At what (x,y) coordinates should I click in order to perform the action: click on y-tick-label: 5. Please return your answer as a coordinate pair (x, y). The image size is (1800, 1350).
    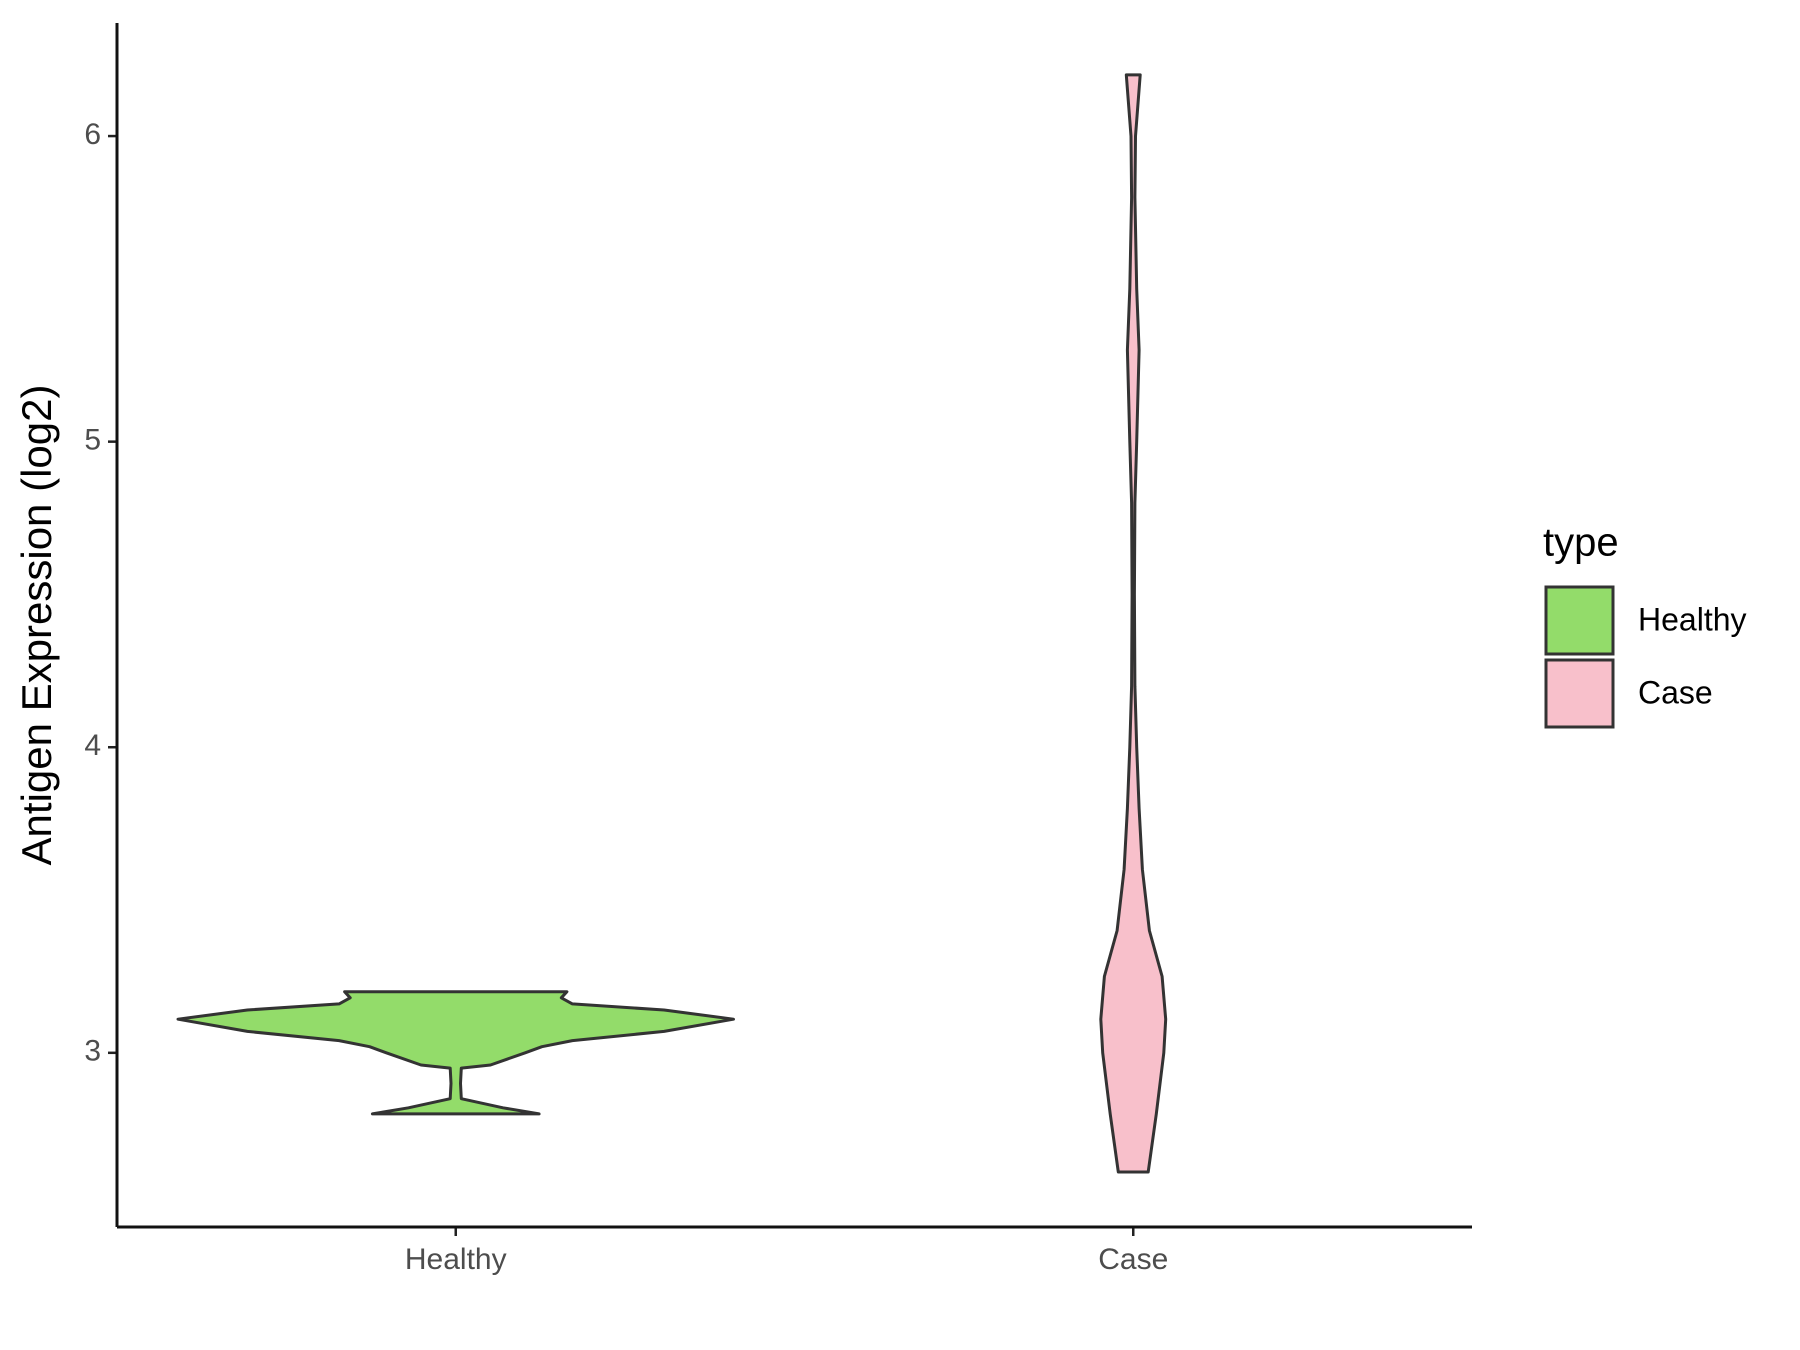
    Looking at the image, I should click on (92, 440).